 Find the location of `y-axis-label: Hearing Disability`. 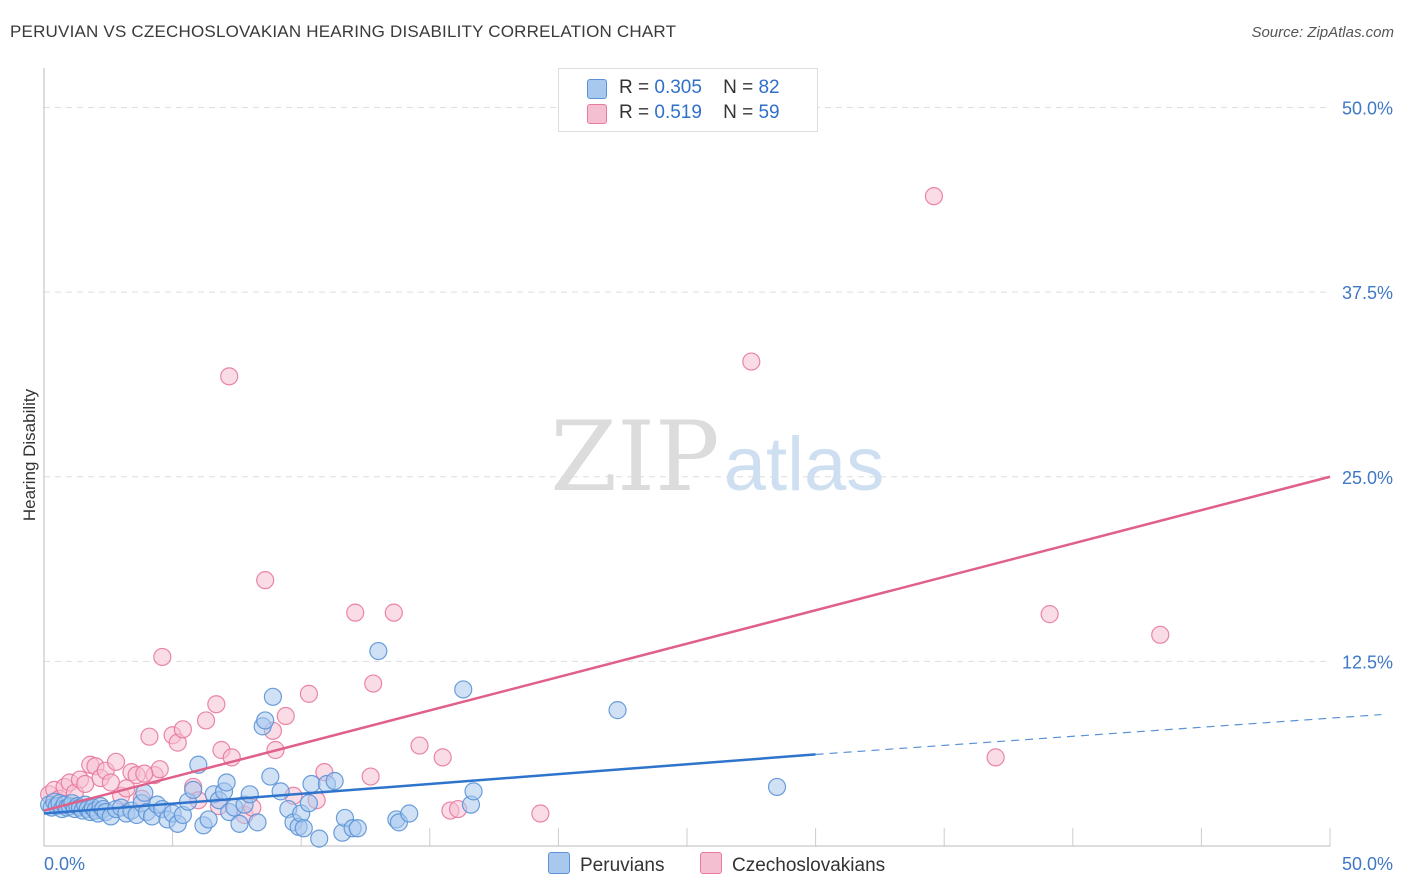

y-axis-label: Hearing Disability is located at coordinates (29, 455).